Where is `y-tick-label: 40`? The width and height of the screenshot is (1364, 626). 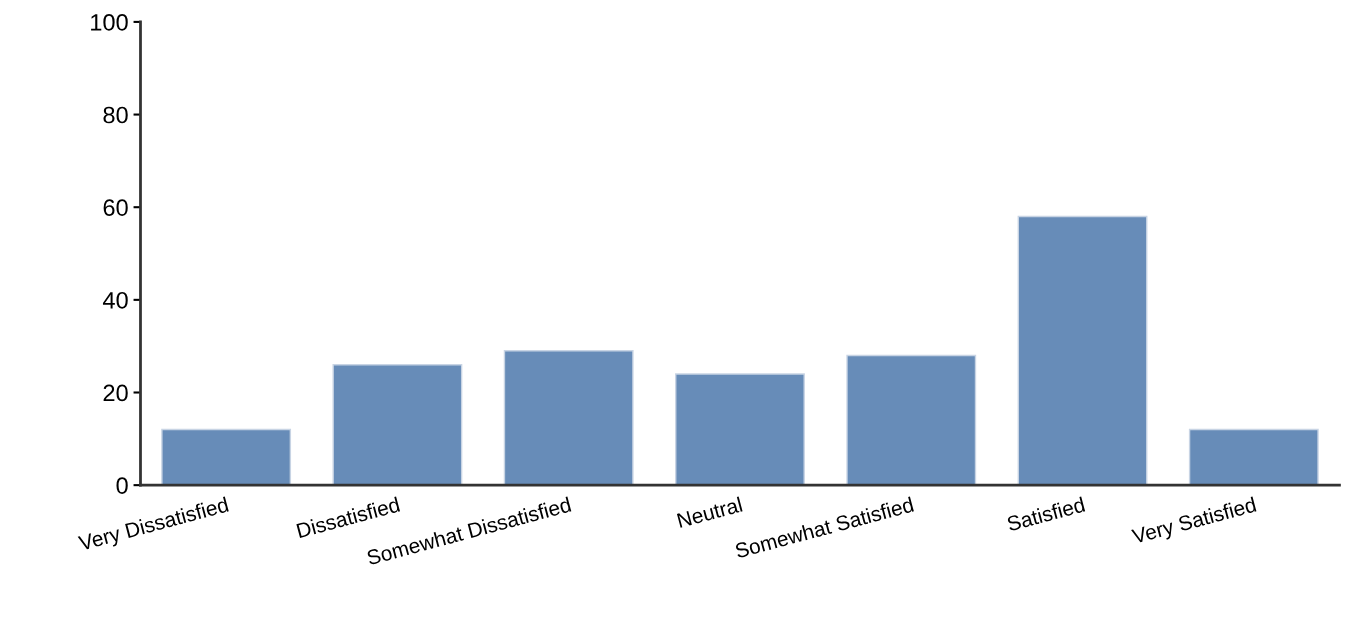
y-tick-label: 40 is located at coordinates (115, 300).